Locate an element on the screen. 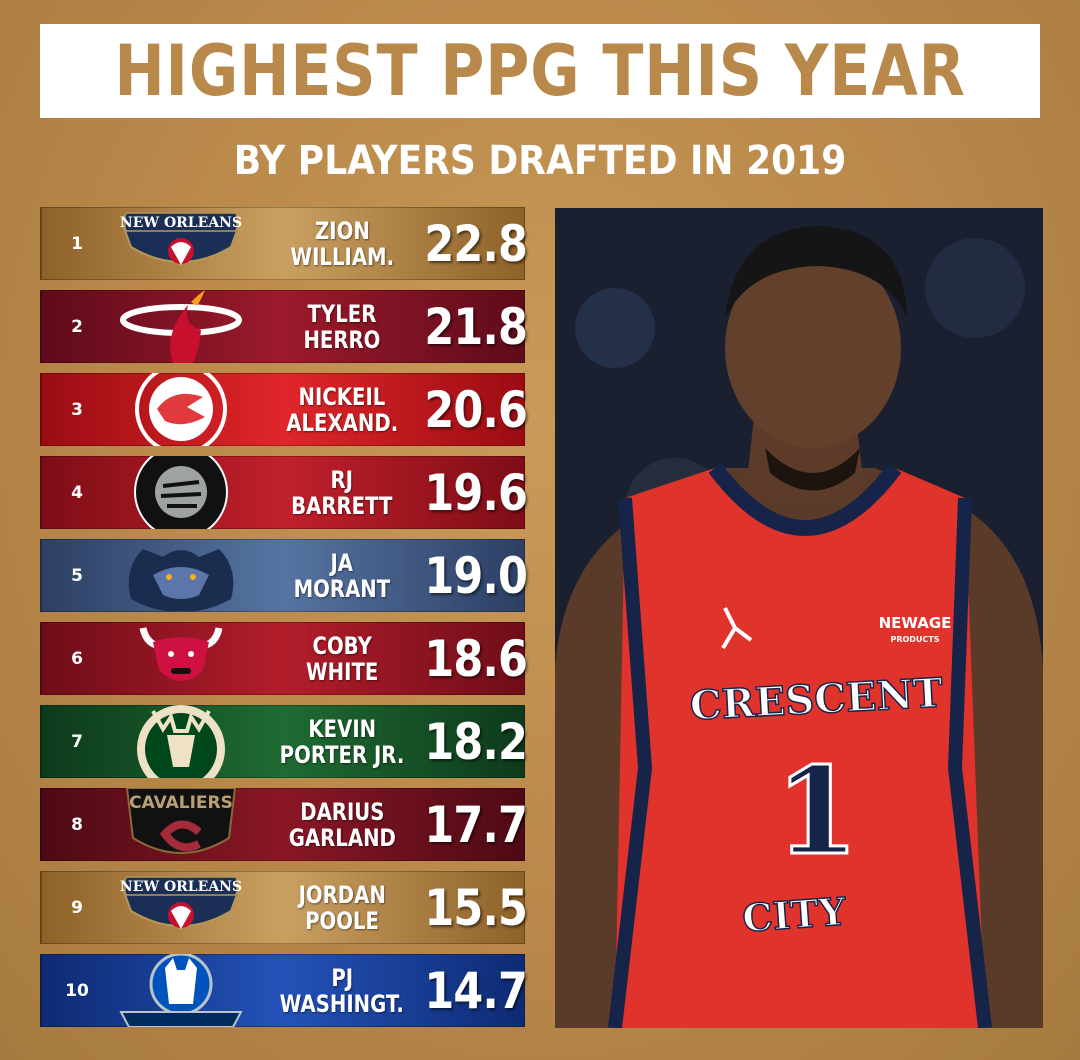  ranking-row: 8 CAVALIERS DARIUS GARLAND 17.7 is located at coordinates (284, 824).